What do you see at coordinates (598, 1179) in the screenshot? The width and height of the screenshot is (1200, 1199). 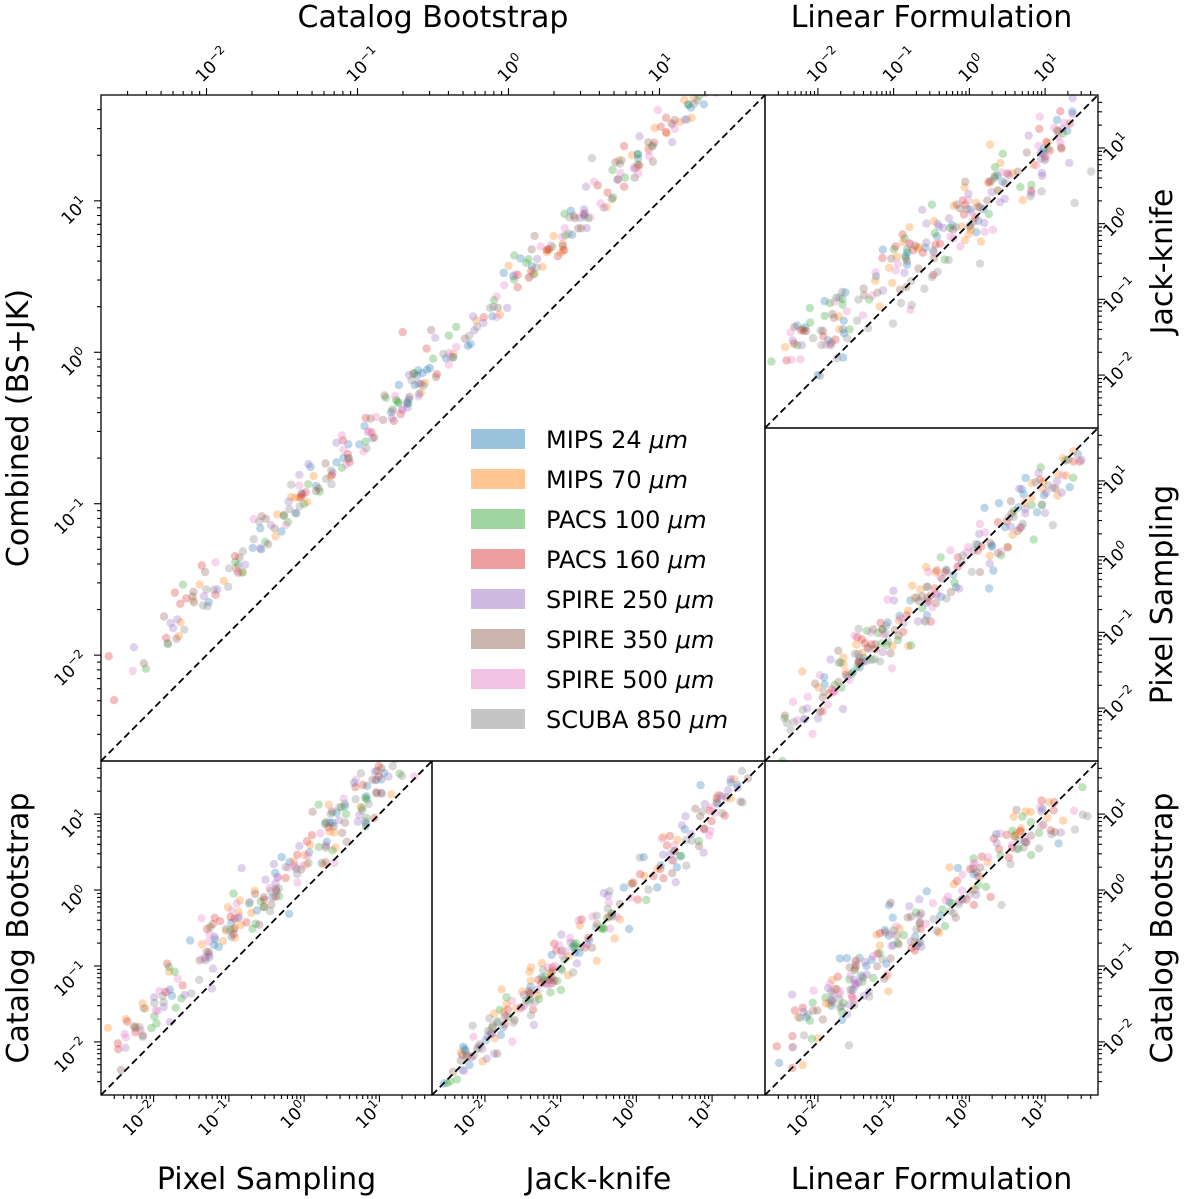 I see `x-axis-title: Jack-knife` at bounding box center [598, 1179].